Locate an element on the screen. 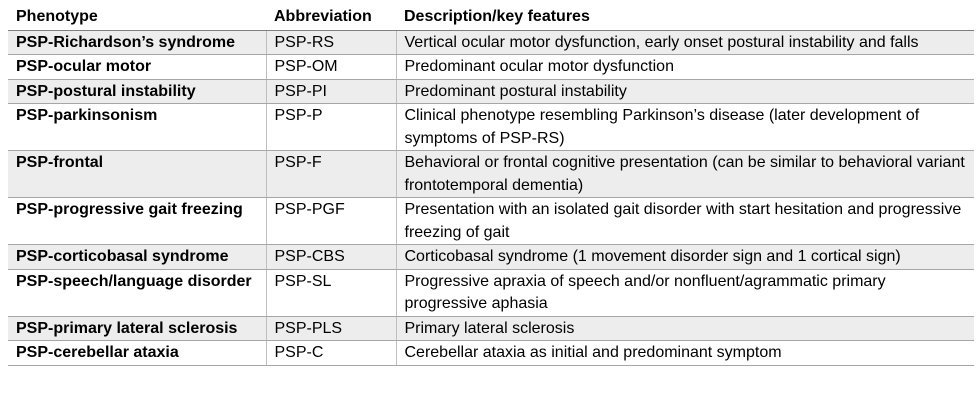 Image resolution: width=978 pixels, height=404 pixels. abbreviation-cell: PSP-SL is located at coordinates (330, 293).